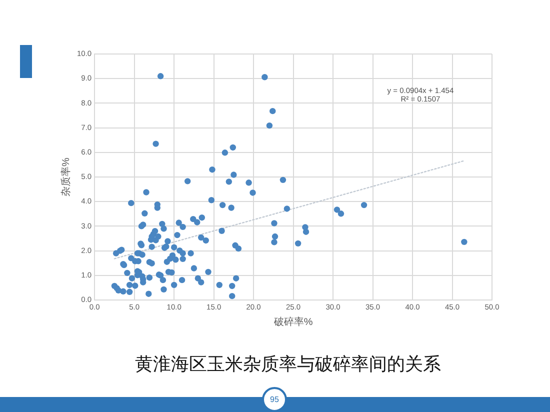 This screenshot has height=412, width=550. What do you see at coordinates (292, 322) in the screenshot?
I see `x-axis-title: 破碎率%` at bounding box center [292, 322].